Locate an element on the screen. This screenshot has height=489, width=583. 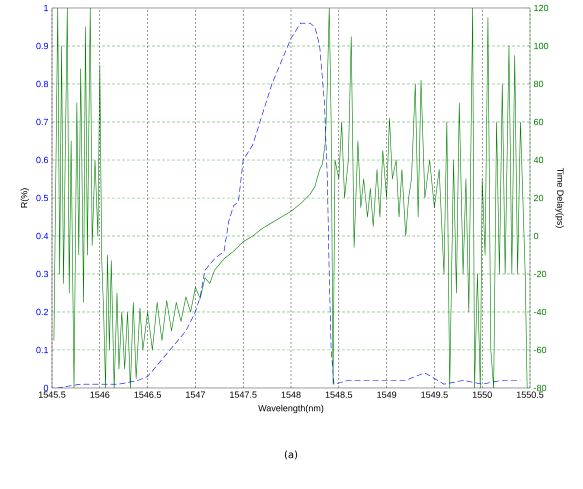
x-tick-label: 1546 is located at coordinates (100, 395).